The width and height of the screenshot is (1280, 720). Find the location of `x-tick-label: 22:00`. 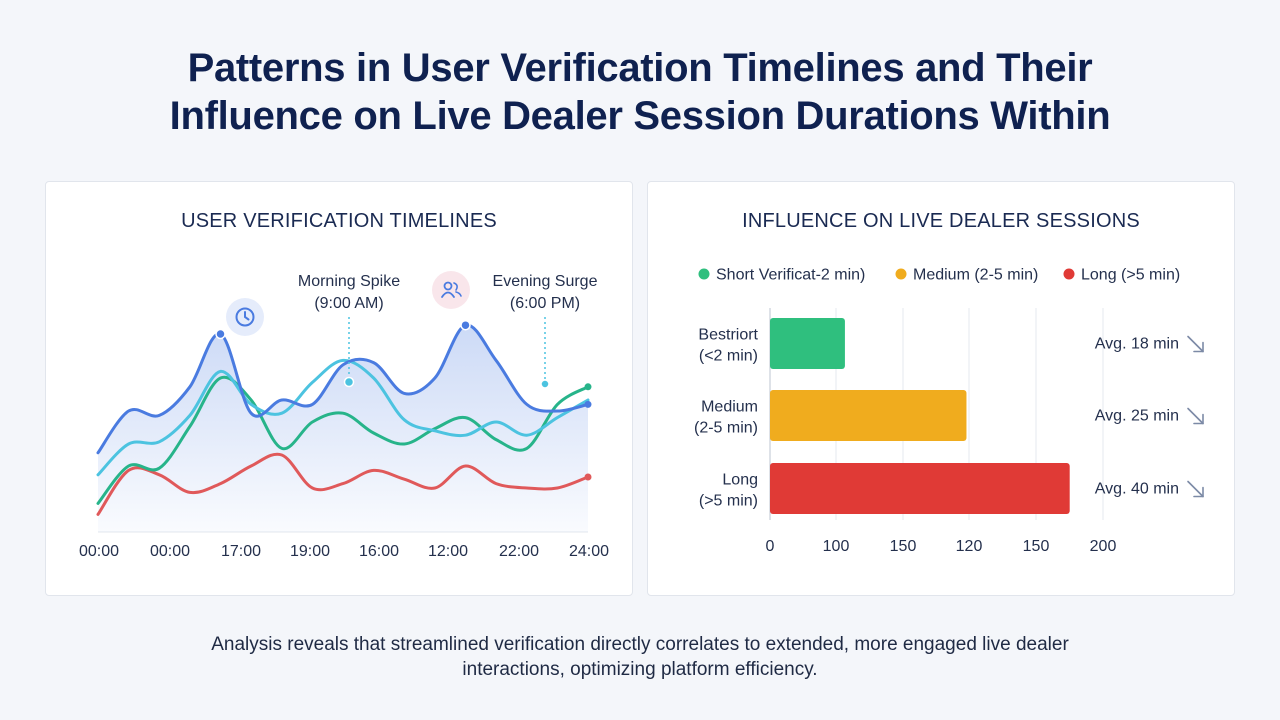

x-tick-label: 22:00 is located at coordinates (519, 551).